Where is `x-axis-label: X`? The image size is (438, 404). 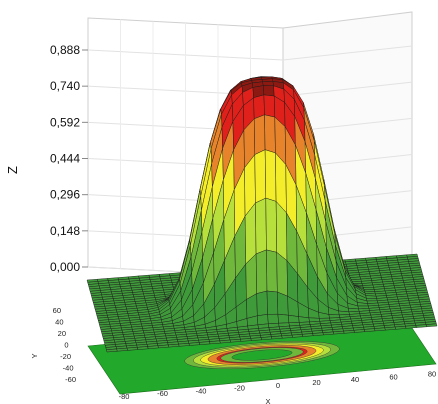 x-axis-label: X is located at coordinates (267, 400).